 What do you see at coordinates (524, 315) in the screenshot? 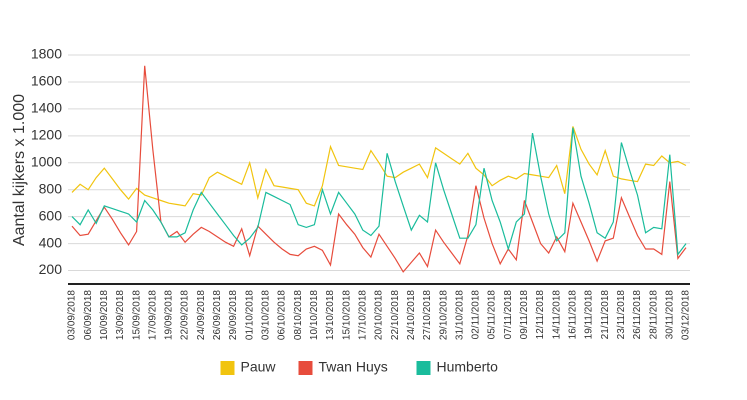
I see `x-tick-label: 09/11/2018` at bounding box center [524, 315].